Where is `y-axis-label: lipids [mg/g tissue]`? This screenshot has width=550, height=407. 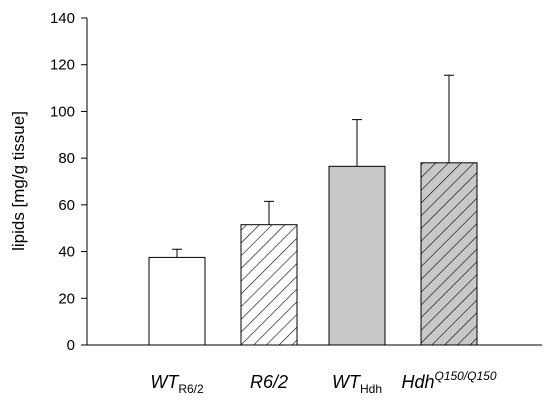 y-axis-label: lipids [mg/g tissue] is located at coordinates (18, 181).